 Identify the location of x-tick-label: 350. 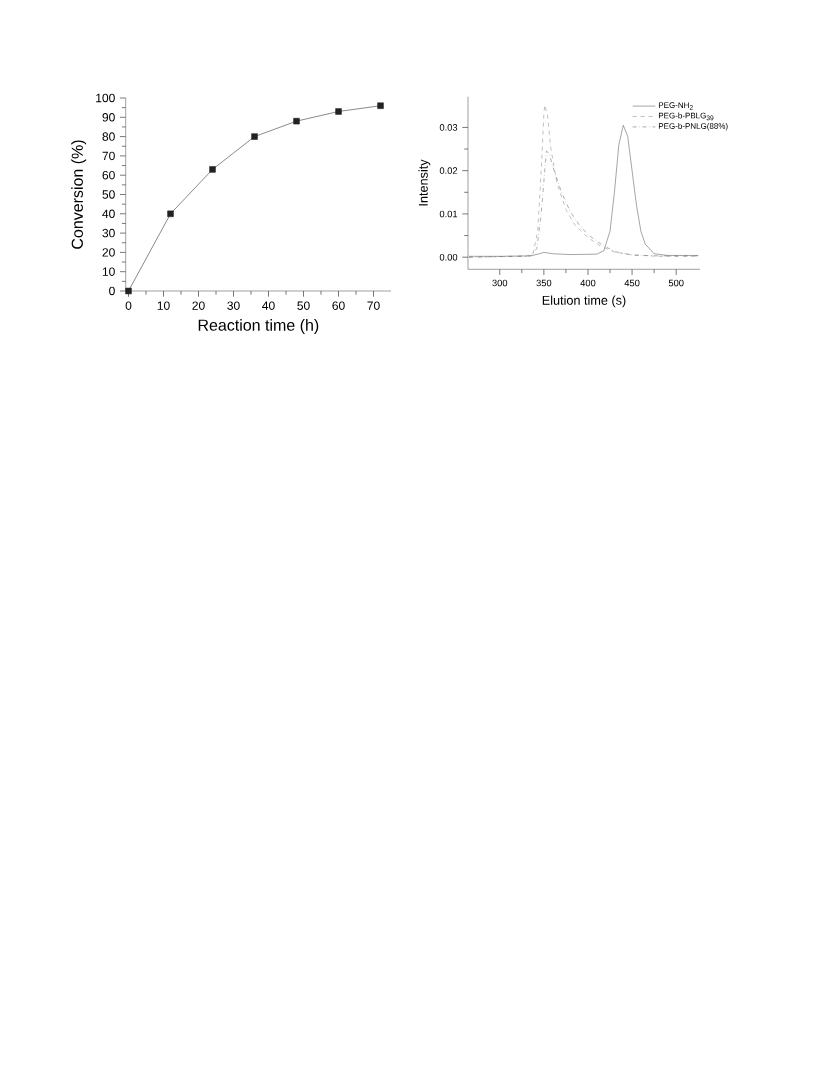
(544, 283).